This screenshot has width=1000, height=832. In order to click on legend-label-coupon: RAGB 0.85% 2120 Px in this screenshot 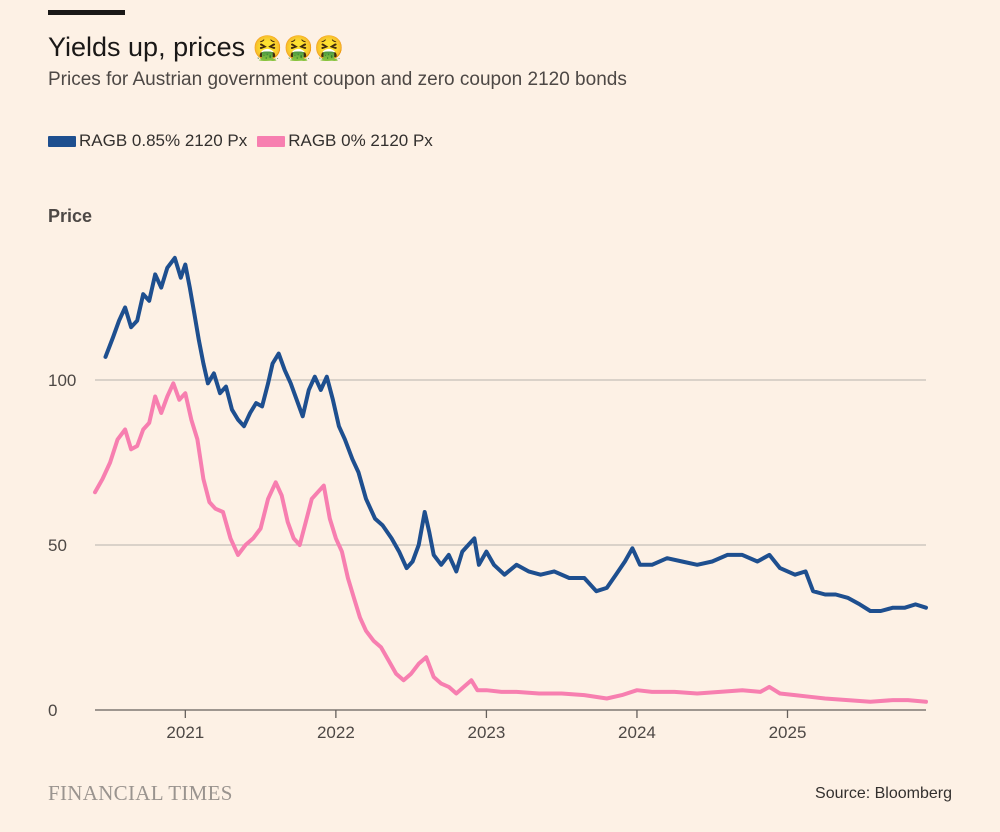, I will do `click(163, 140)`.